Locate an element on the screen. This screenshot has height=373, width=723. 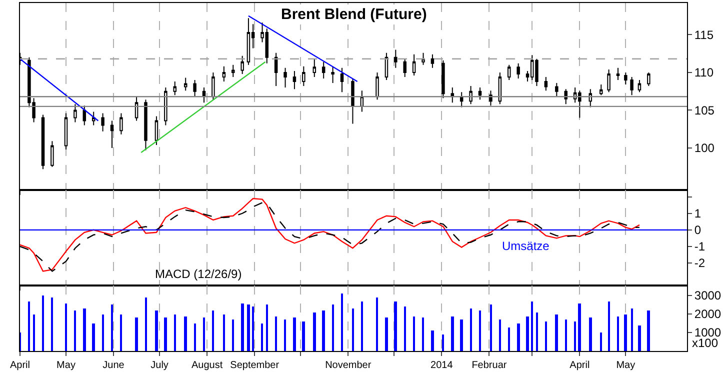
y-tick-label: 115 is located at coordinates (704, 35).